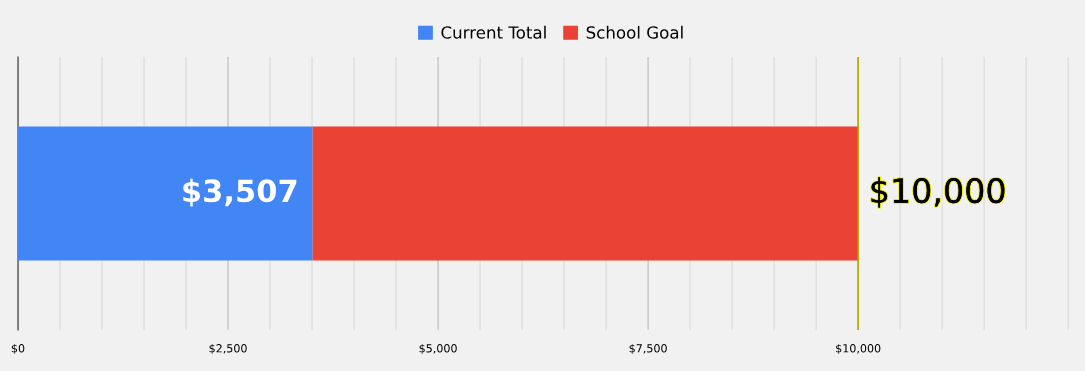 This screenshot has width=1085, height=371. I want to click on x-tick-label: $5,000, so click(438, 348).